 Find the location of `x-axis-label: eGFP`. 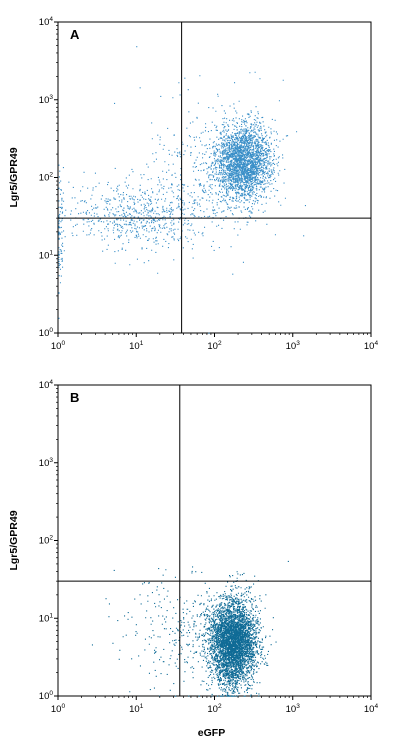

x-axis-label: eGFP is located at coordinates (211, 733).